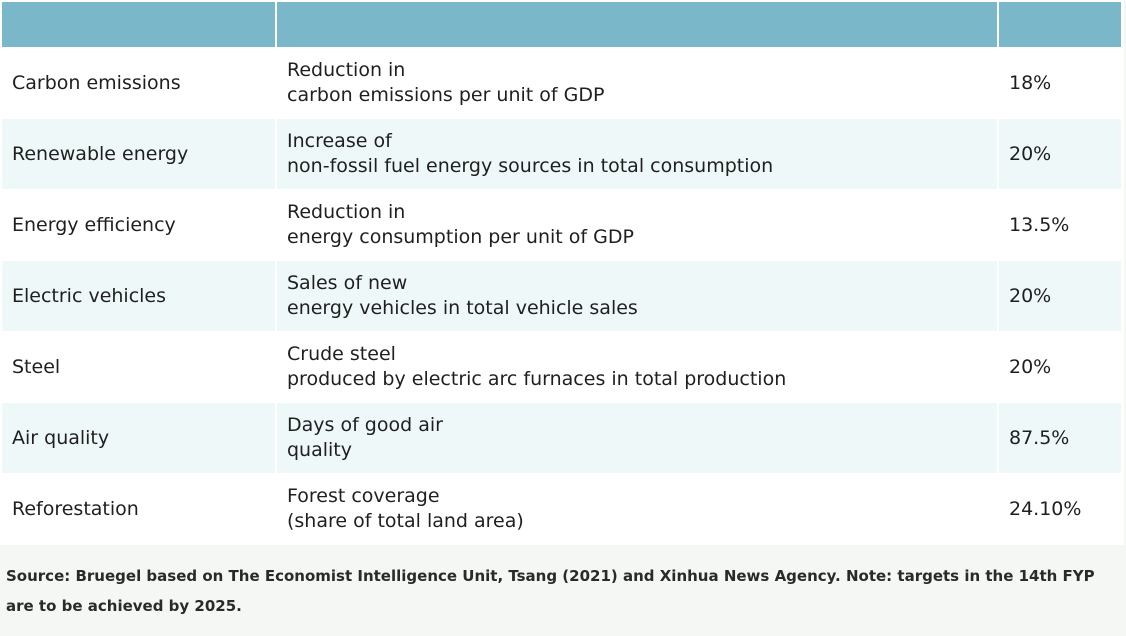  What do you see at coordinates (405, 521) in the screenshot?
I see `row-description-line: (share of total land area)` at bounding box center [405, 521].